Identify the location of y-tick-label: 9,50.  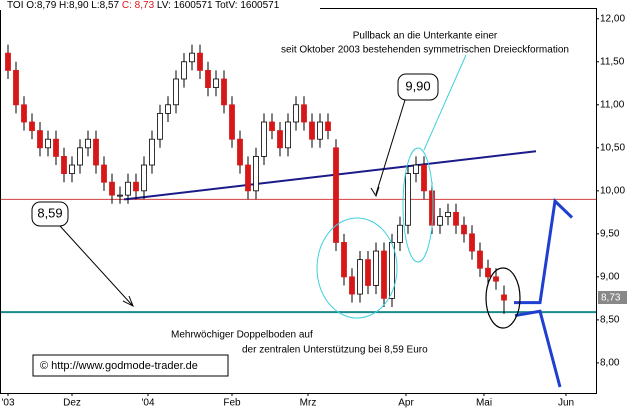
(610, 233).